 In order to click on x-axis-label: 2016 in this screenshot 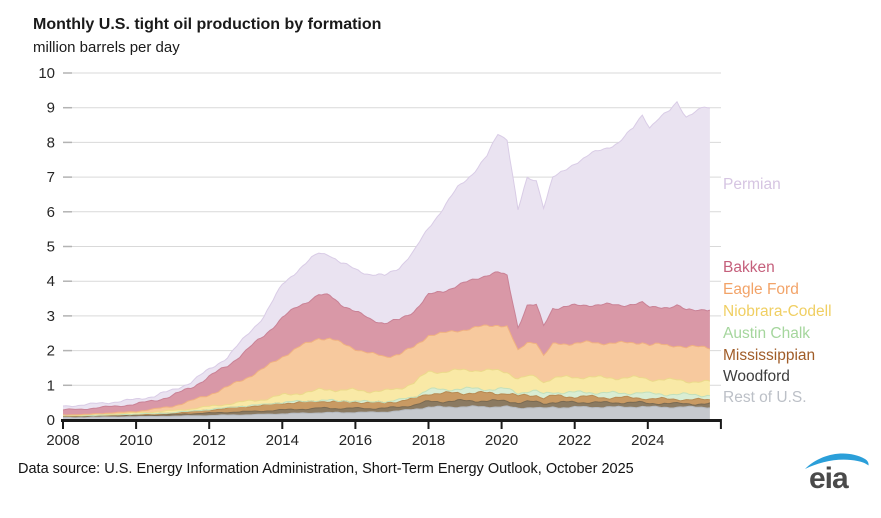, I will do `click(355, 440)`.